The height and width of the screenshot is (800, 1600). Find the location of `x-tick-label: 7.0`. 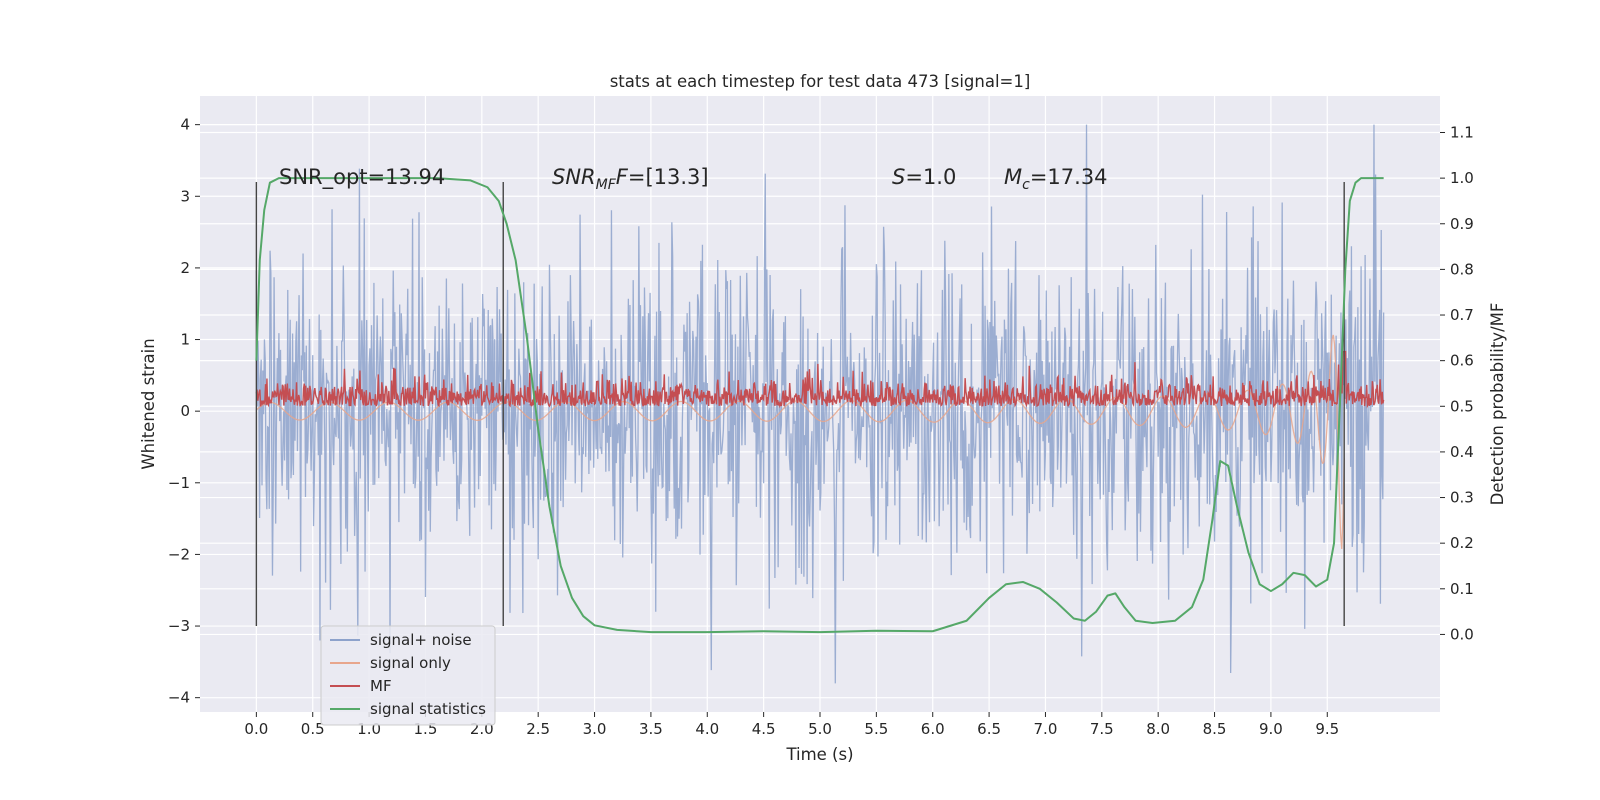

x-tick-label: 7.0 is located at coordinates (1046, 729).